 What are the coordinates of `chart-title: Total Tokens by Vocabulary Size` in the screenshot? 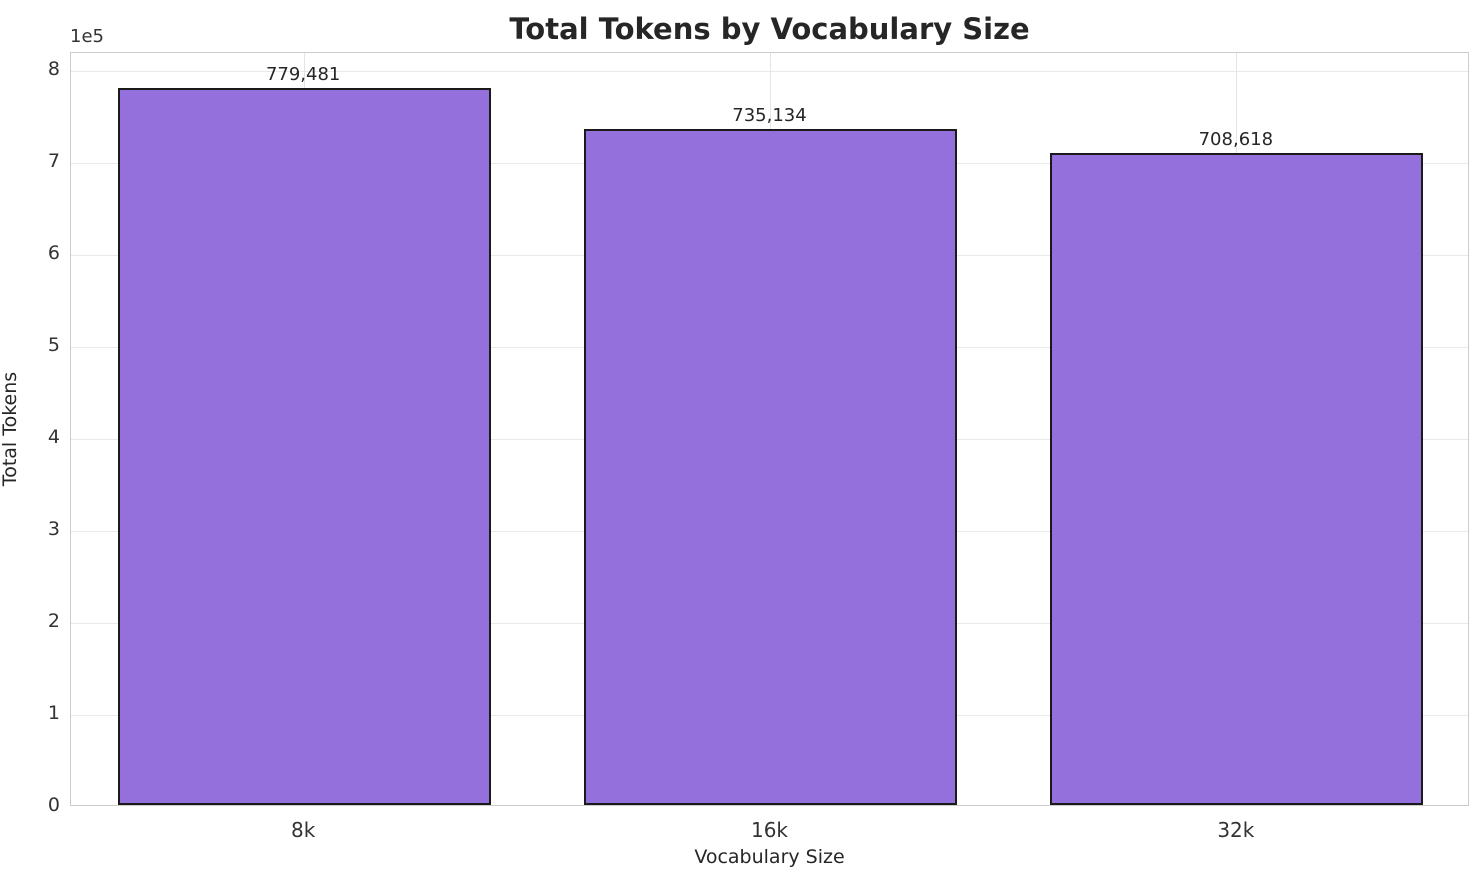 It's located at (769, 29).